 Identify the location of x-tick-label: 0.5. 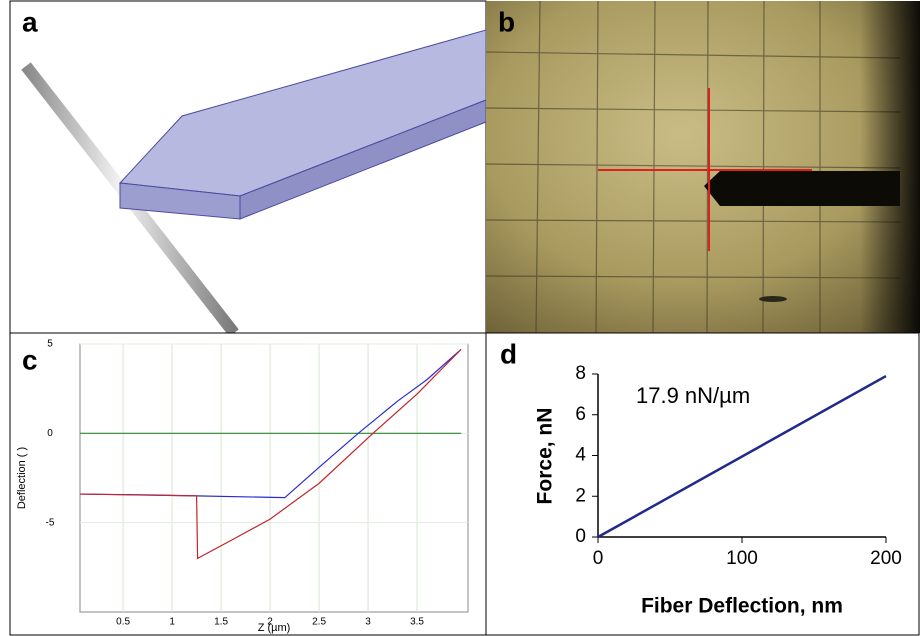
(123, 622).